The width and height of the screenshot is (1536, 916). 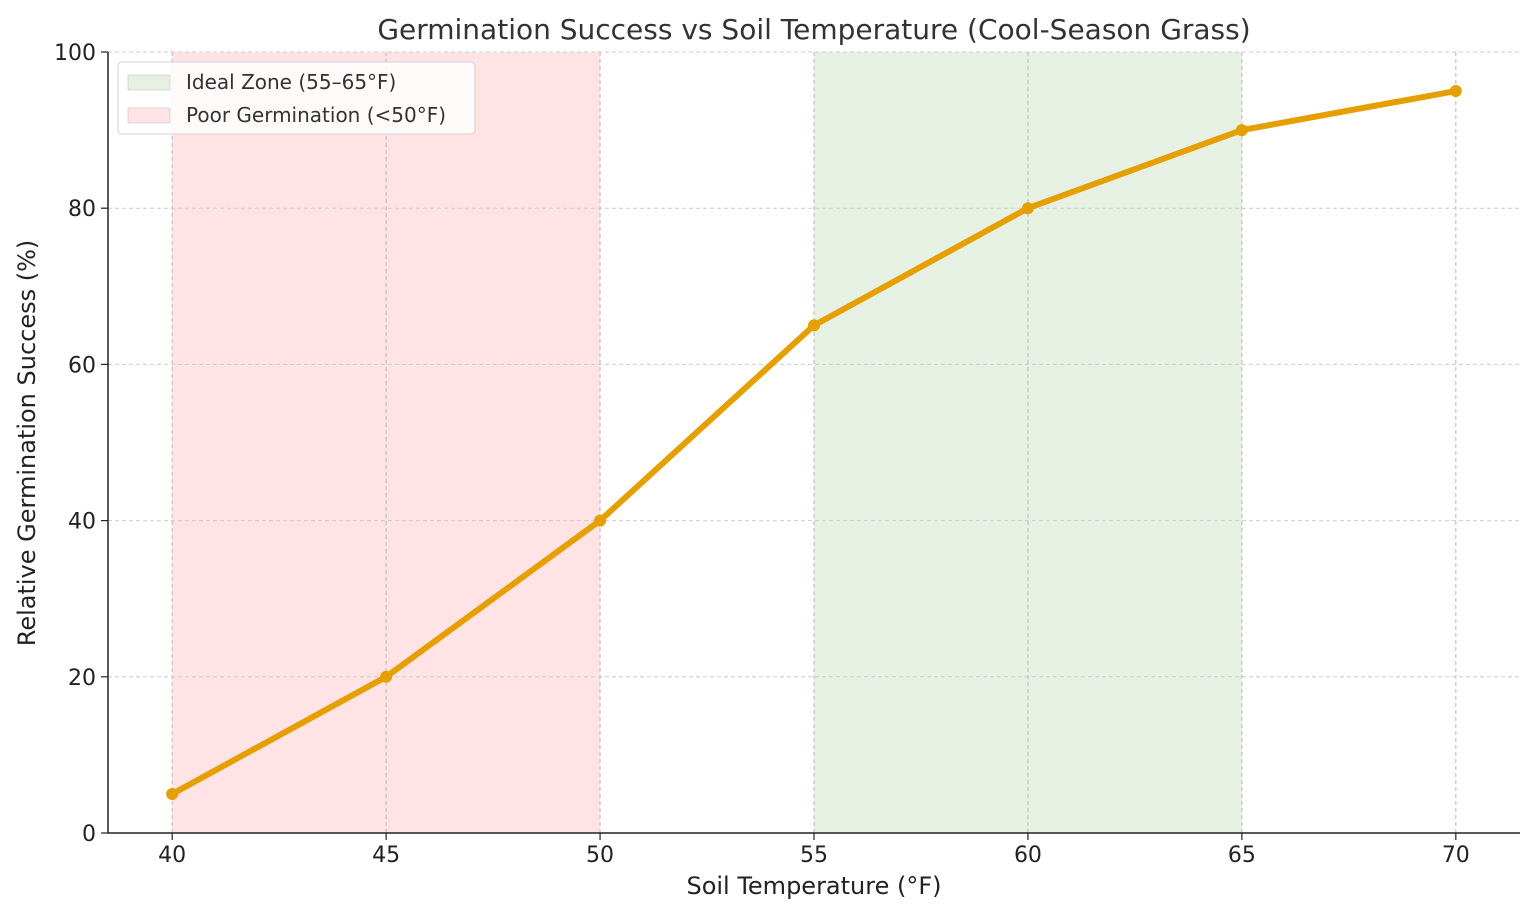 What do you see at coordinates (316, 115) in the screenshot?
I see `legend-label-1: Poor Germination (<50°F)` at bounding box center [316, 115].